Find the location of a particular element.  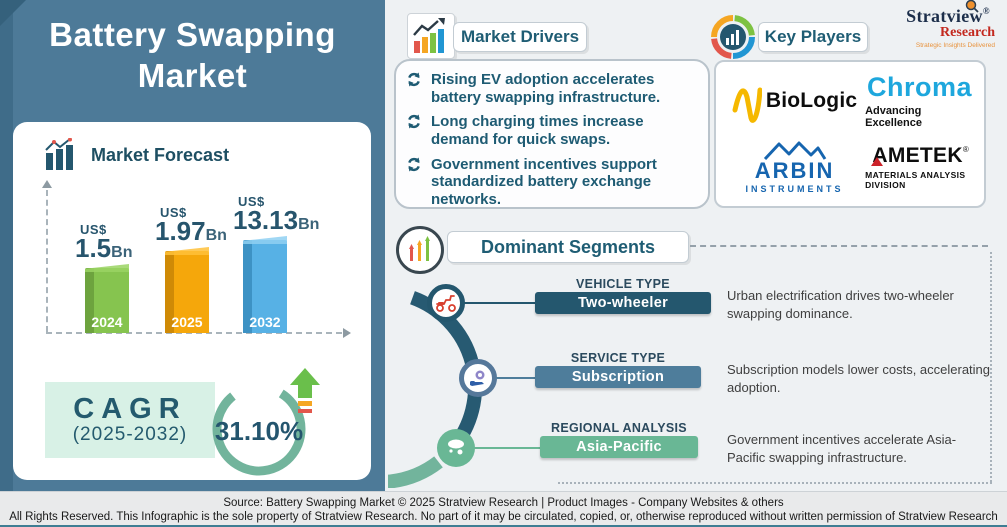

brand-reg-mark: ® is located at coordinates (986, 11).